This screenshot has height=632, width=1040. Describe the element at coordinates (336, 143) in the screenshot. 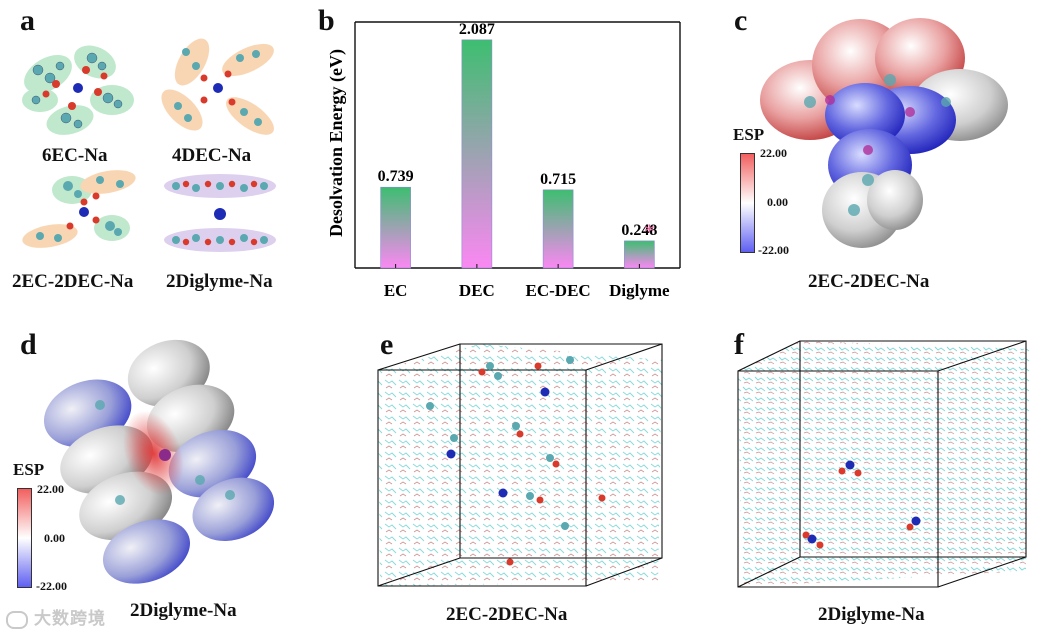

I see `y-axis-label: Desolvation Energy (eV)` at that location.